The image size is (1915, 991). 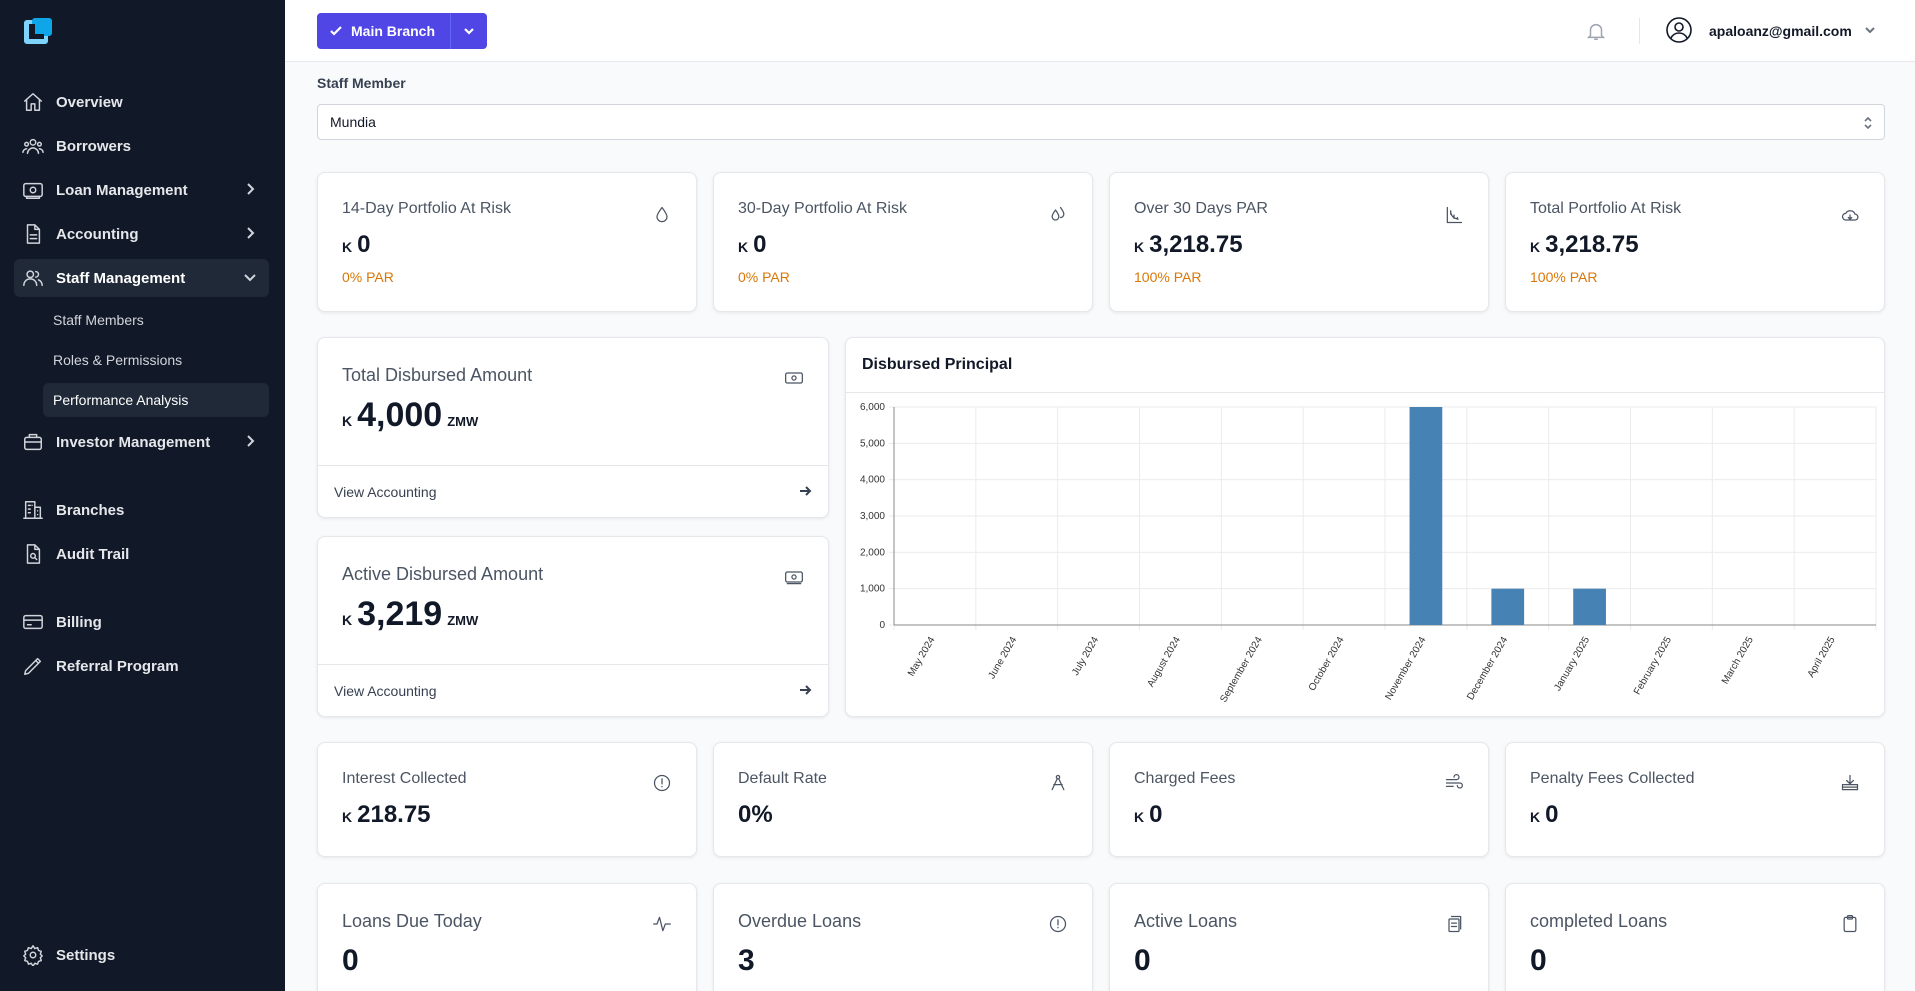 I want to click on chart-y-tick-label: 0, so click(x=882, y=625).